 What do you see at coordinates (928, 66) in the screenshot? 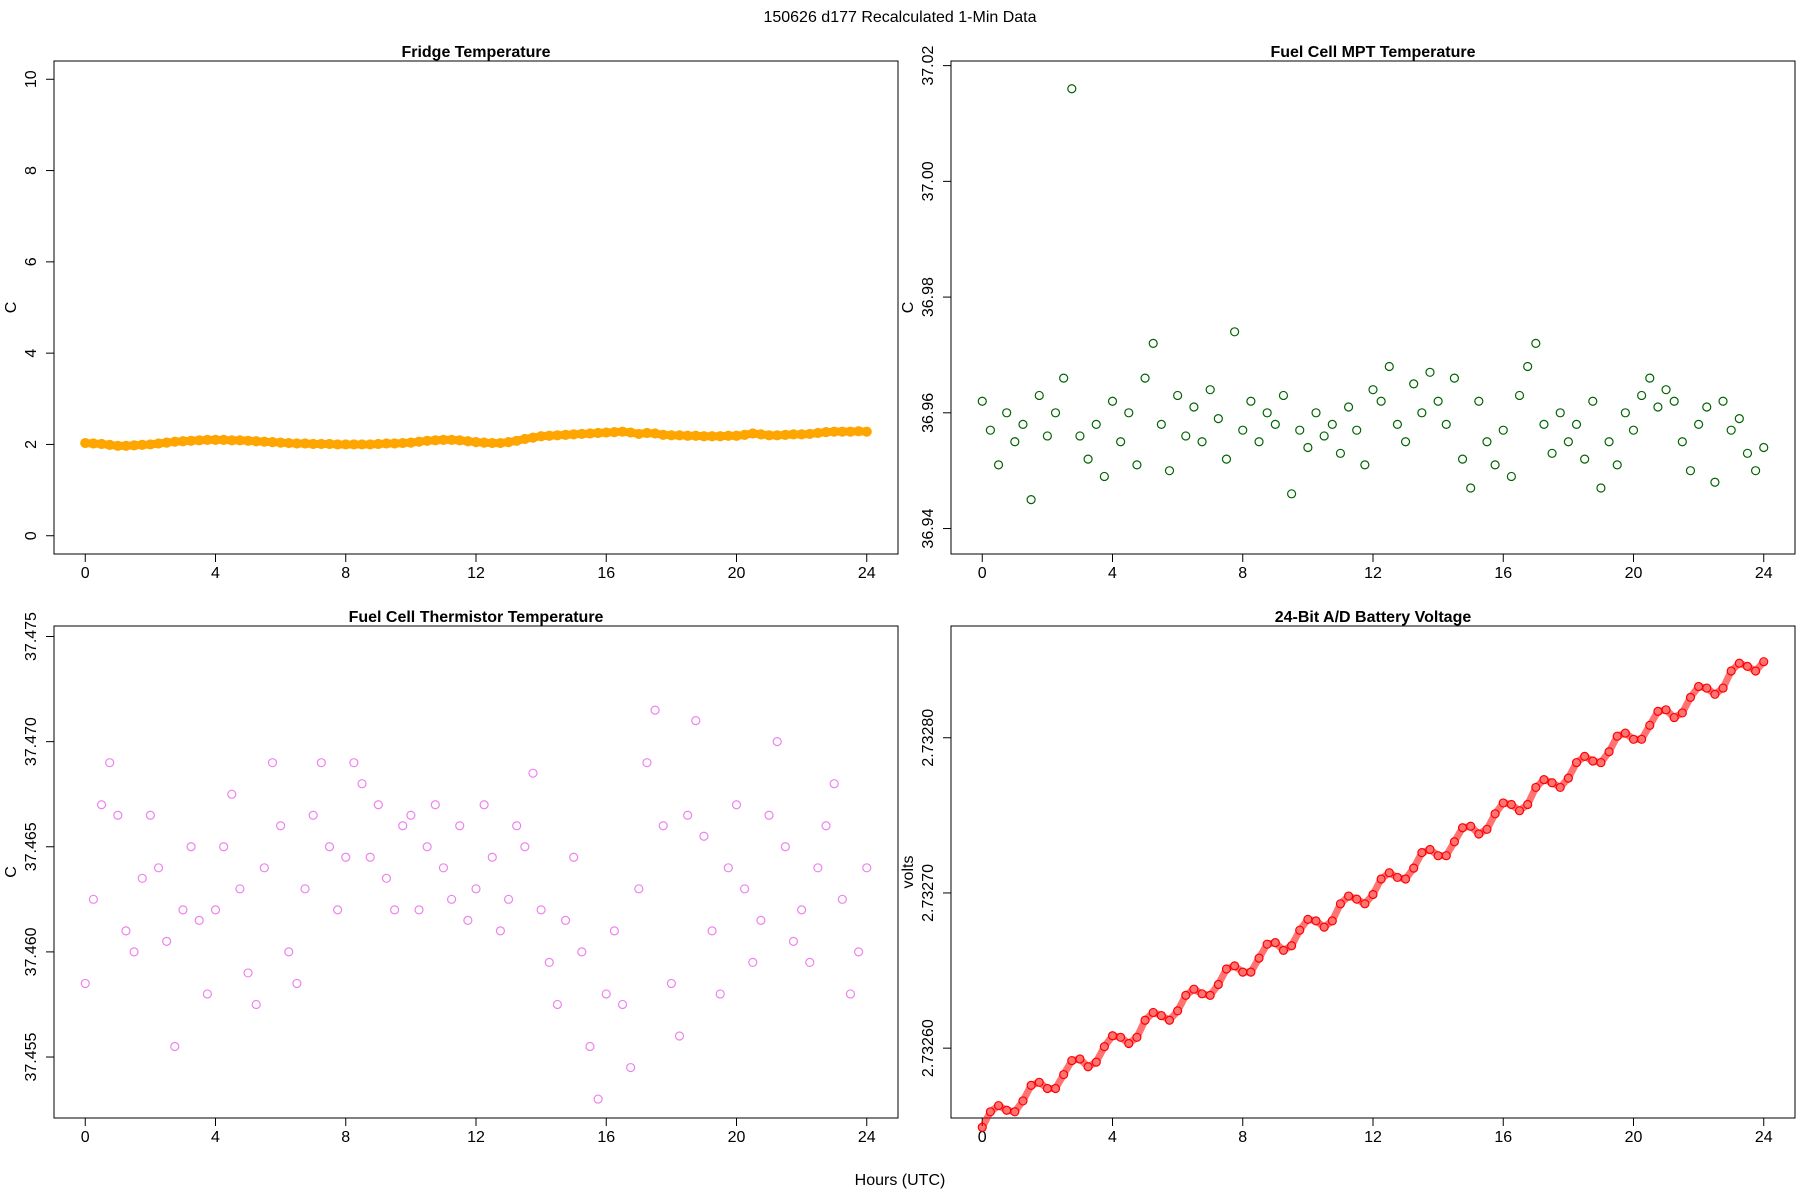
I see `y-tick-label: 37.02` at bounding box center [928, 66].